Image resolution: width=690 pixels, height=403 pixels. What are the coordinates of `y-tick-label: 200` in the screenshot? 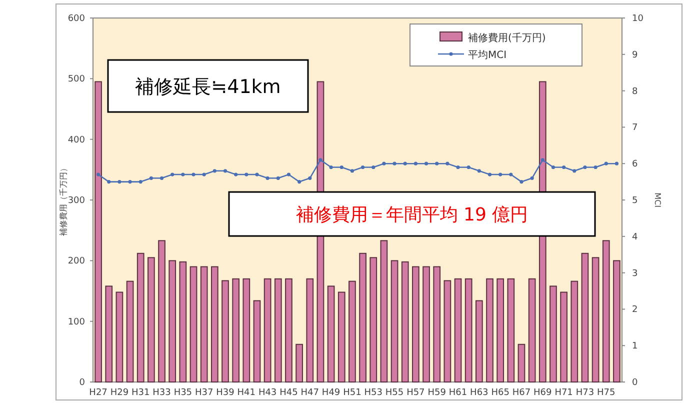 It's located at (77, 261).